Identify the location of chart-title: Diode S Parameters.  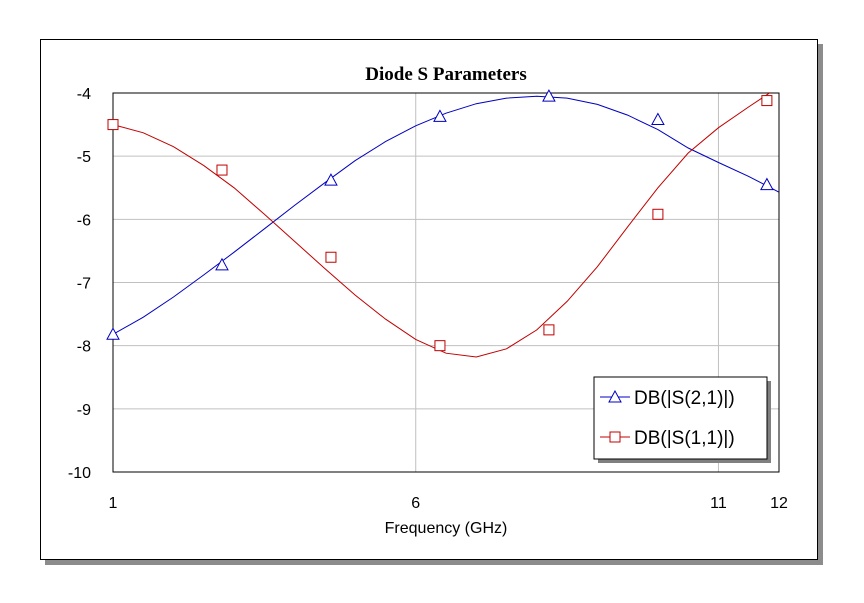
(445, 74).